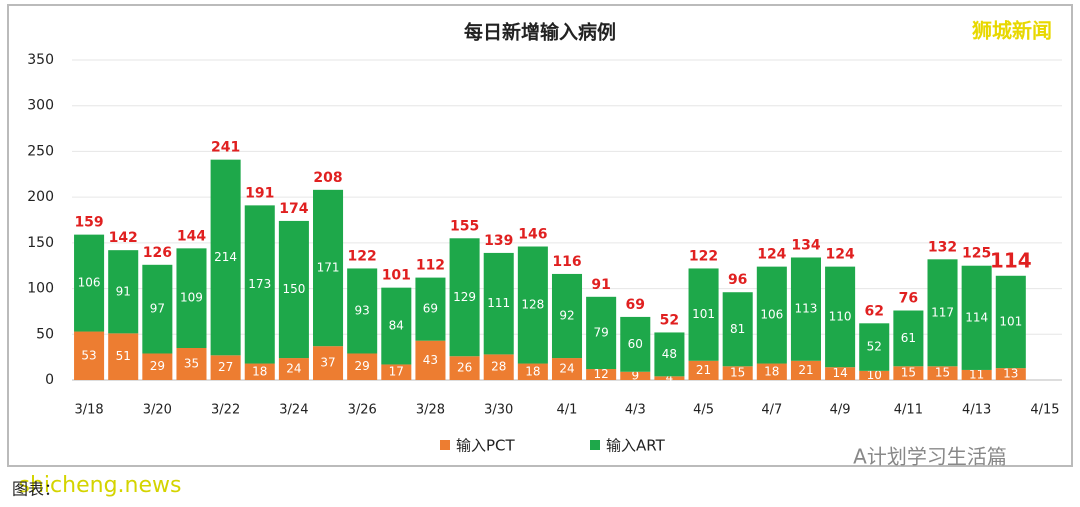 The image size is (1080, 507). I want to click on x-tick-label: 4/1, so click(567, 410).